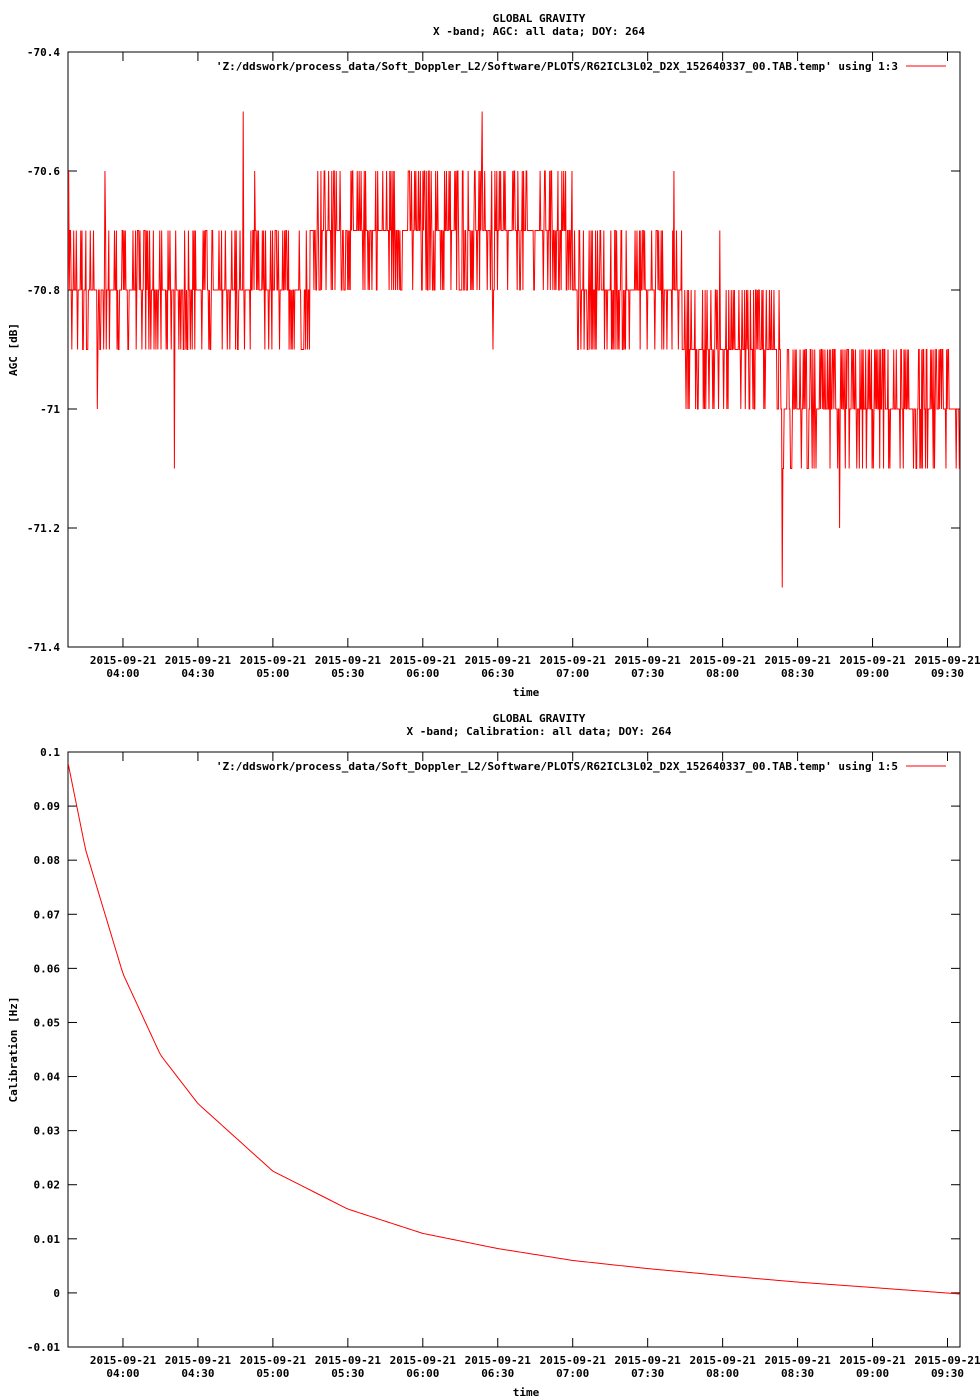 The image size is (980, 1400). What do you see at coordinates (13, 1050) in the screenshot?
I see `y-axis-label: Calibration [Hz]` at bounding box center [13, 1050].